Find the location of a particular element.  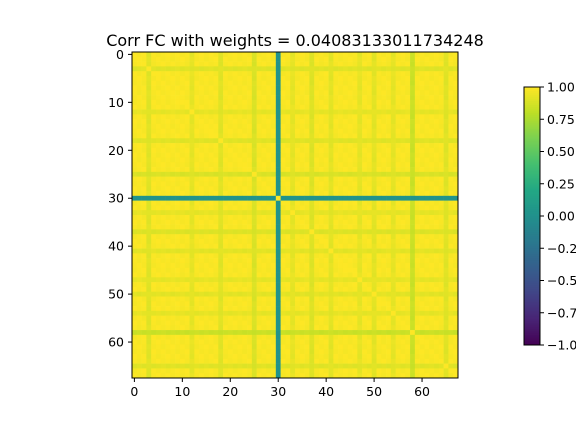

x-tick-label: 50 is located at coordinates (374, 391).